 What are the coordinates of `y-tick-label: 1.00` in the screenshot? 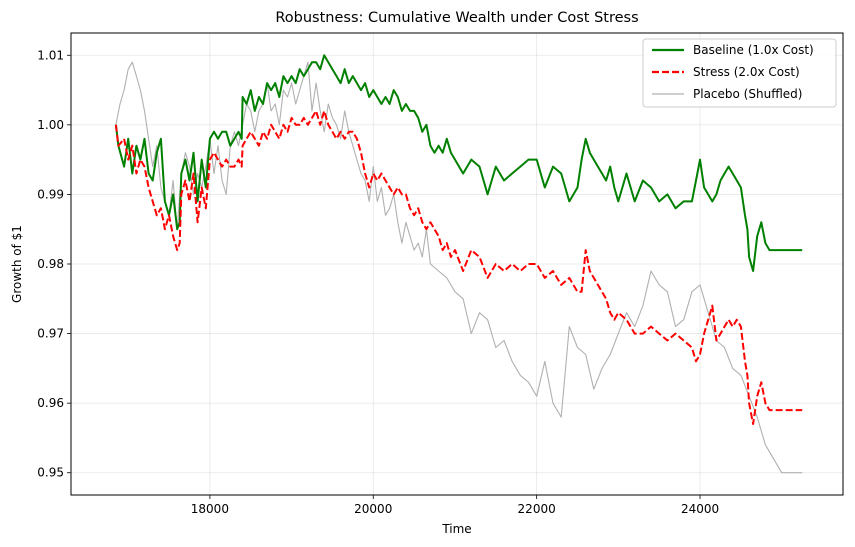 It's located at (50, 125).